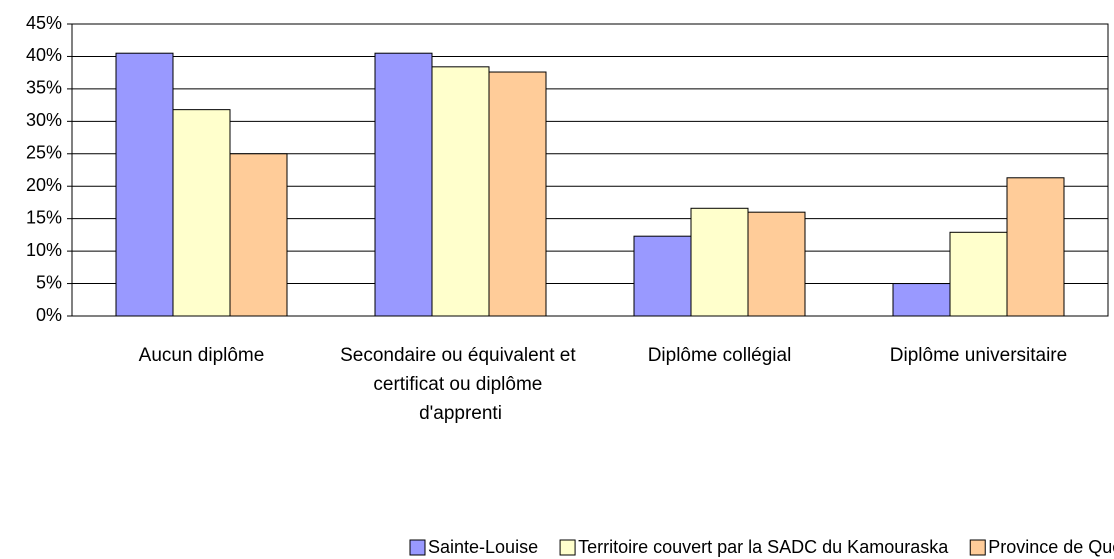 Image resolution: width=1114 pixels, height=559 pixels. I want to click on y-tick-label: 15%, so click(44, 217).